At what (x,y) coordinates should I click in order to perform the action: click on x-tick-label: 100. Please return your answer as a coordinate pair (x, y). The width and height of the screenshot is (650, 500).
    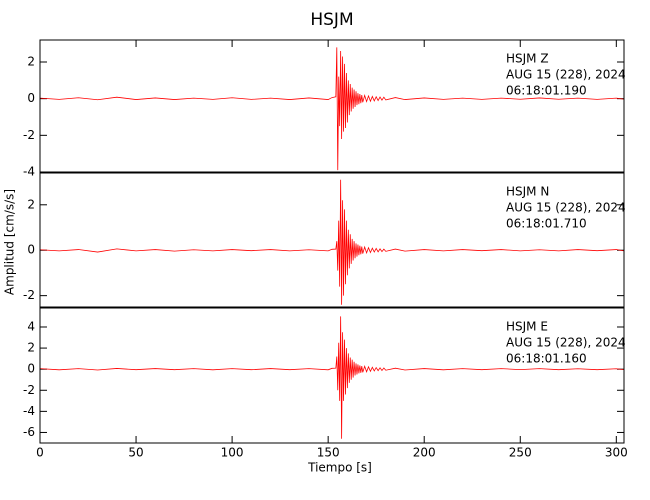
    Looking at the image, I should click on (232, 453).